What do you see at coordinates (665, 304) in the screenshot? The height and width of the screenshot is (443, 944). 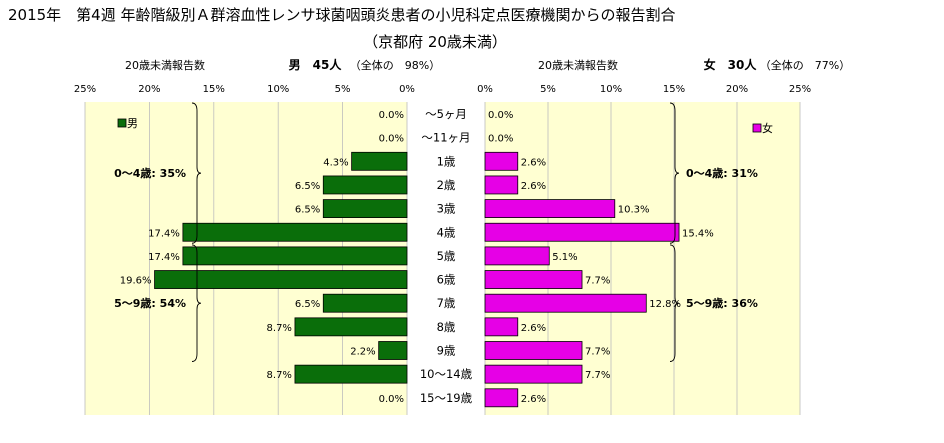 I see `female-value-label: 12.8%` at bounding box center [665, 304].